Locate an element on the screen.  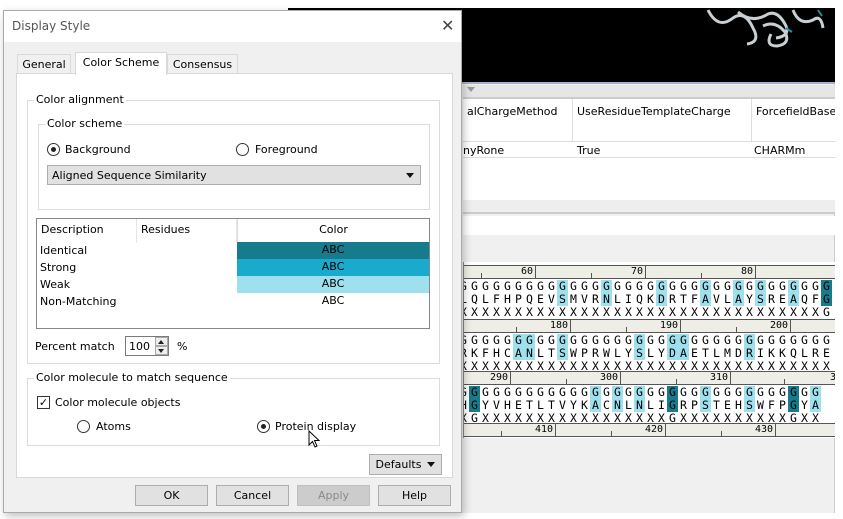
tab-color-scheme: Color Scheme is located at coordinates (121, 63).